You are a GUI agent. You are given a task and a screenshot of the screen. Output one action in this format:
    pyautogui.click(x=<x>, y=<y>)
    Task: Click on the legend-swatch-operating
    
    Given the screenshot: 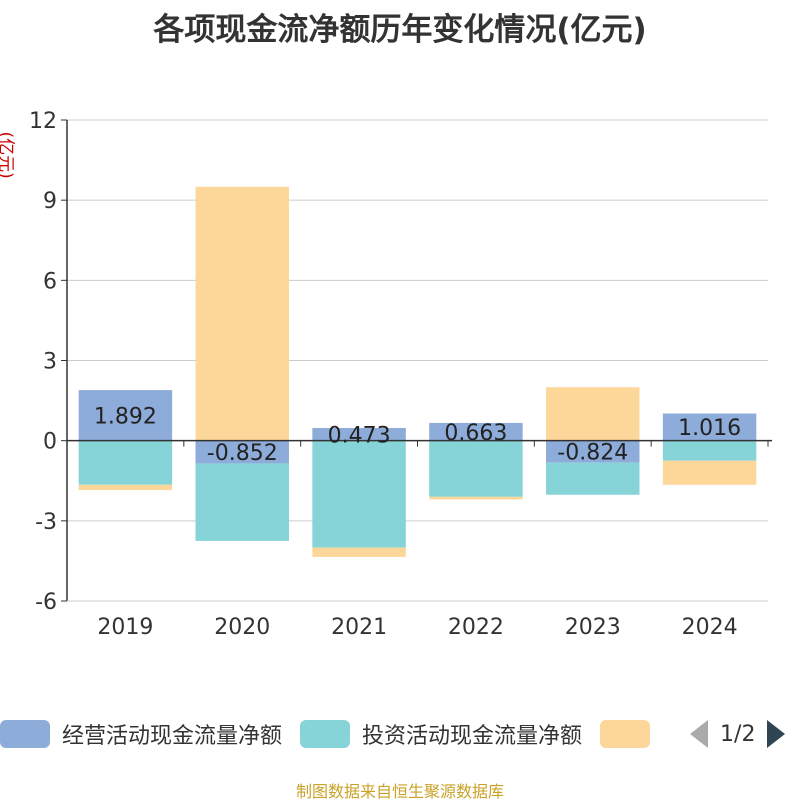 What is the action you would take?
    pyautogui.click(x=25, y=734)
    